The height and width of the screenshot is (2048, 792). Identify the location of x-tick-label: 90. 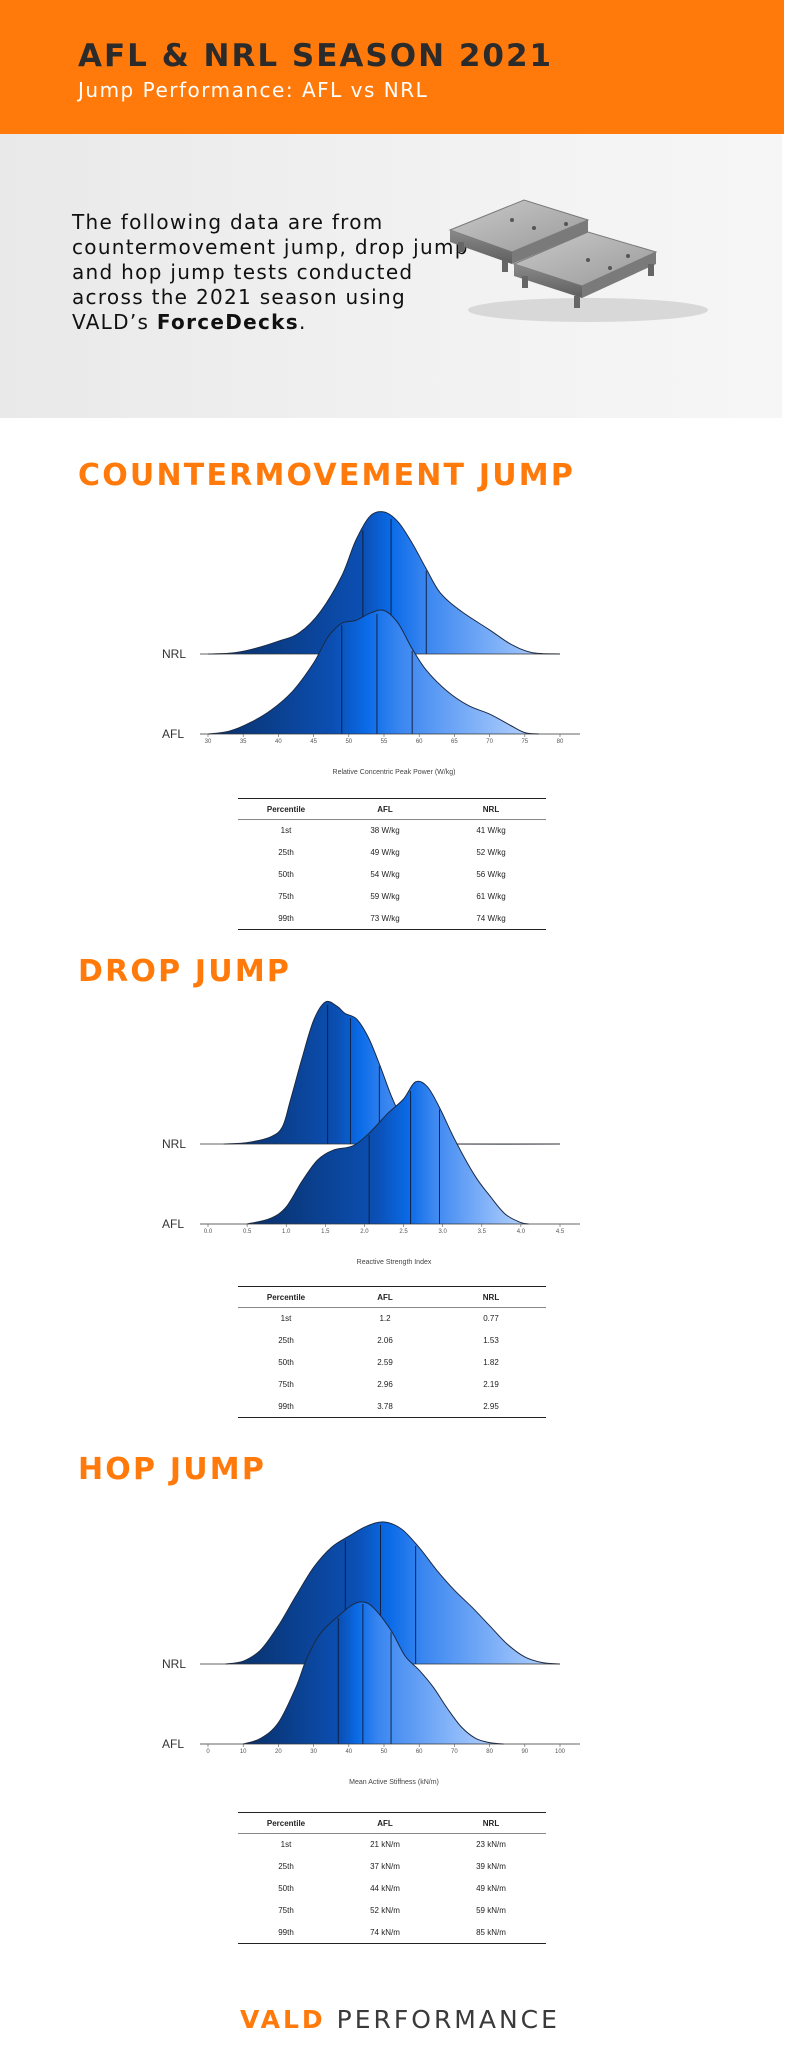
(524, 1752).